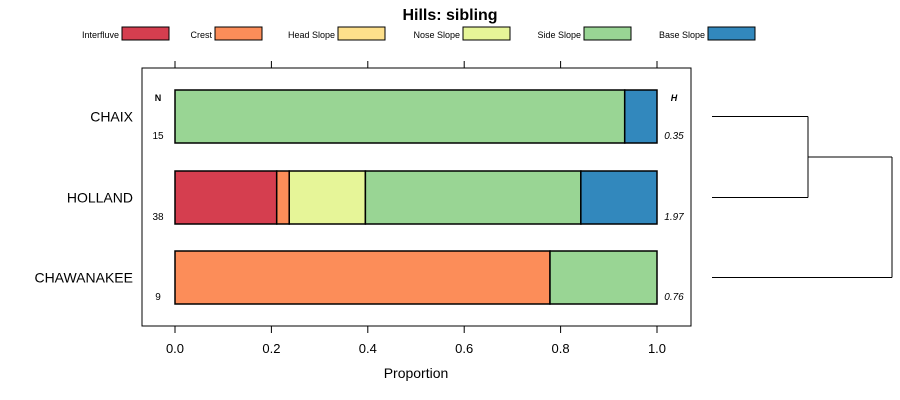 This screenshot has height=400, width=900. What do you see at coordinates (802, 197) in the screenshot?
I see `dendrogram` at bounding box center [802, 197].